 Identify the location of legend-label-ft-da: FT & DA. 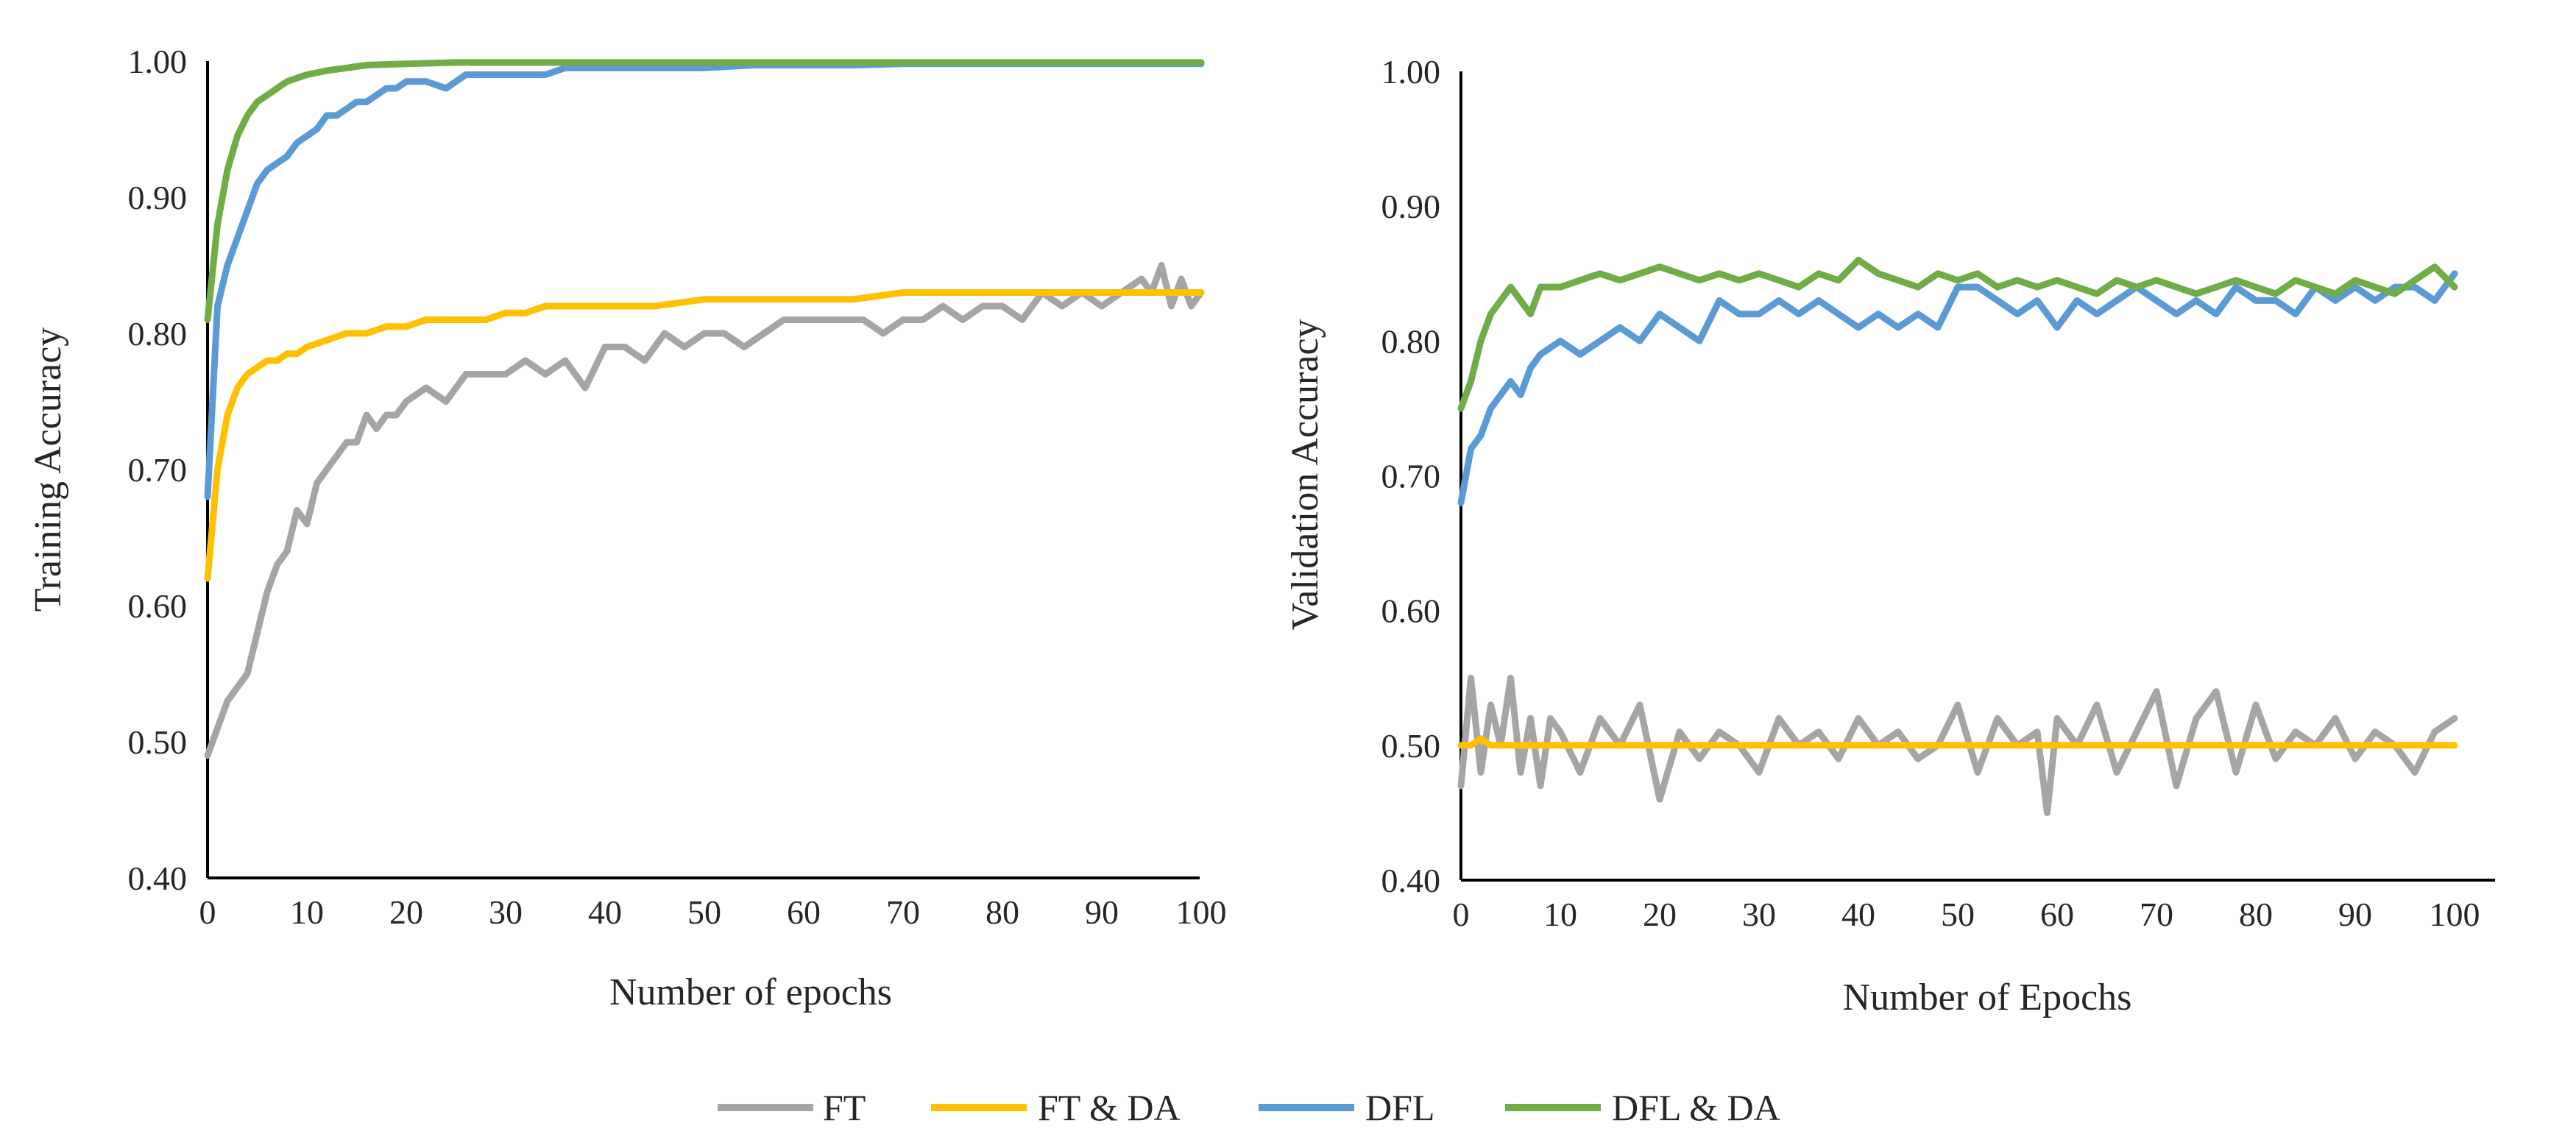
(1109, 1107).